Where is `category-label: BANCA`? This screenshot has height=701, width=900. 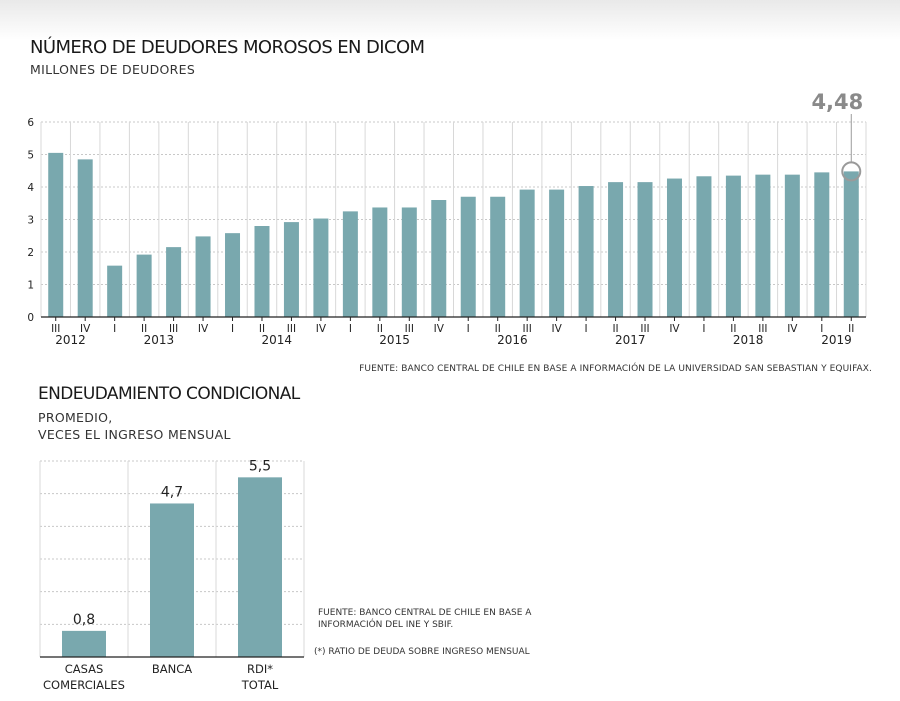
category-label: BANCA is located at coordinates (172, 669).